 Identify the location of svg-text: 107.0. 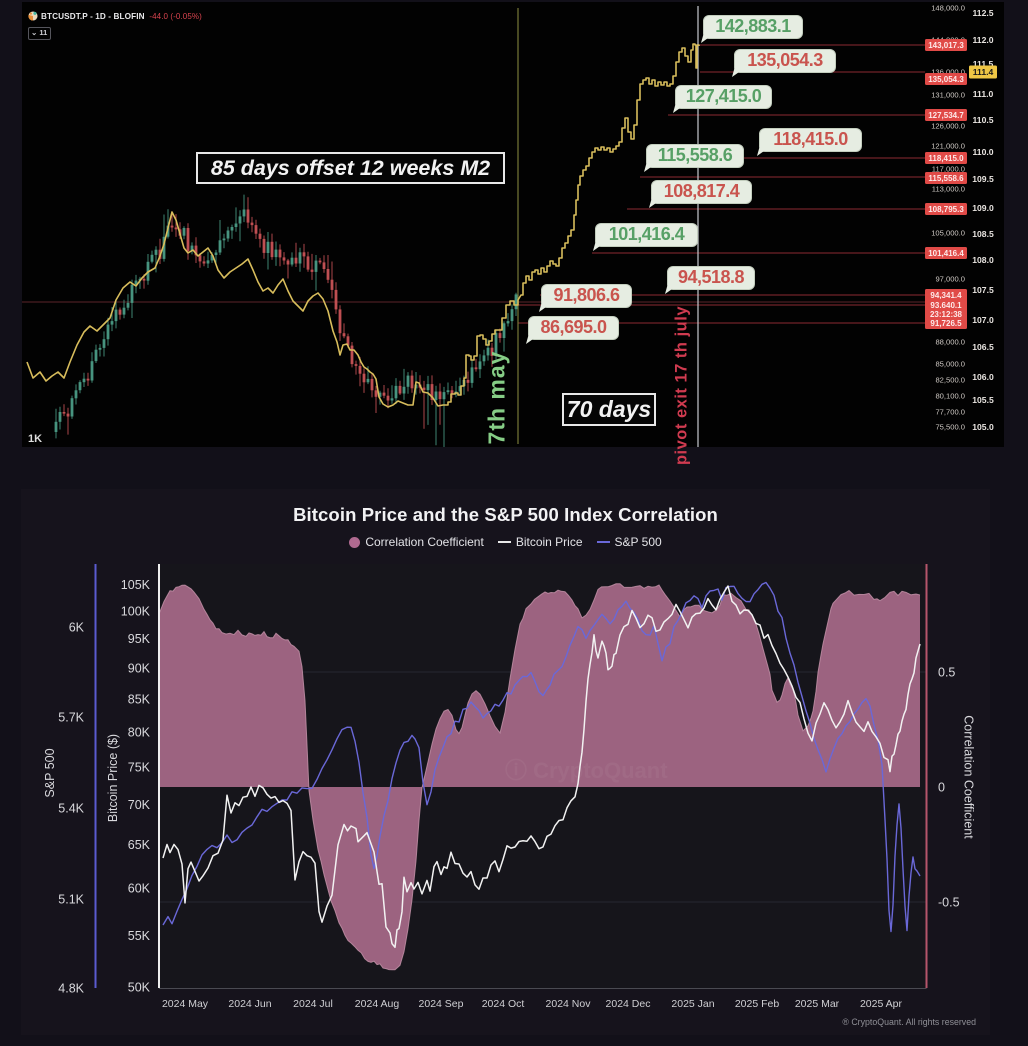
(983, 320).